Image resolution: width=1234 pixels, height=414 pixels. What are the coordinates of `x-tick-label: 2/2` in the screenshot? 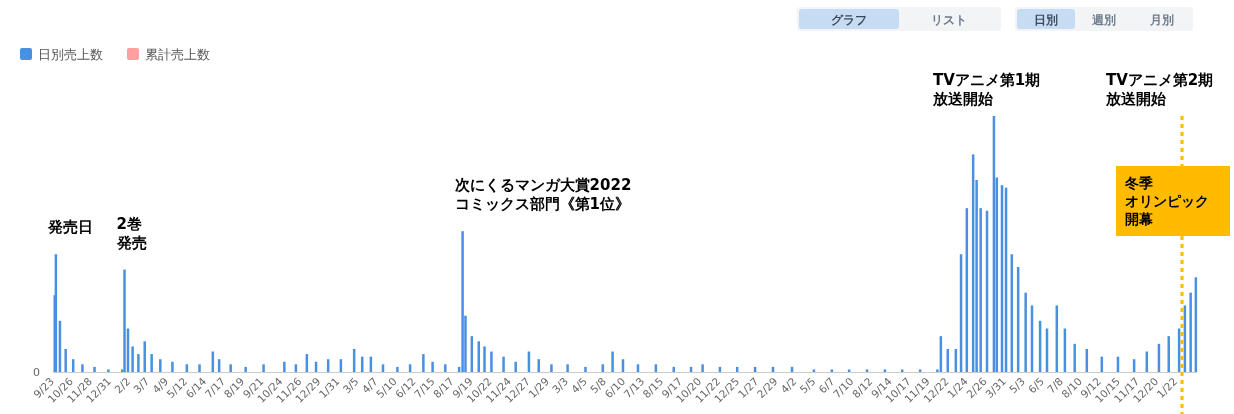 It's located at (122, 385).